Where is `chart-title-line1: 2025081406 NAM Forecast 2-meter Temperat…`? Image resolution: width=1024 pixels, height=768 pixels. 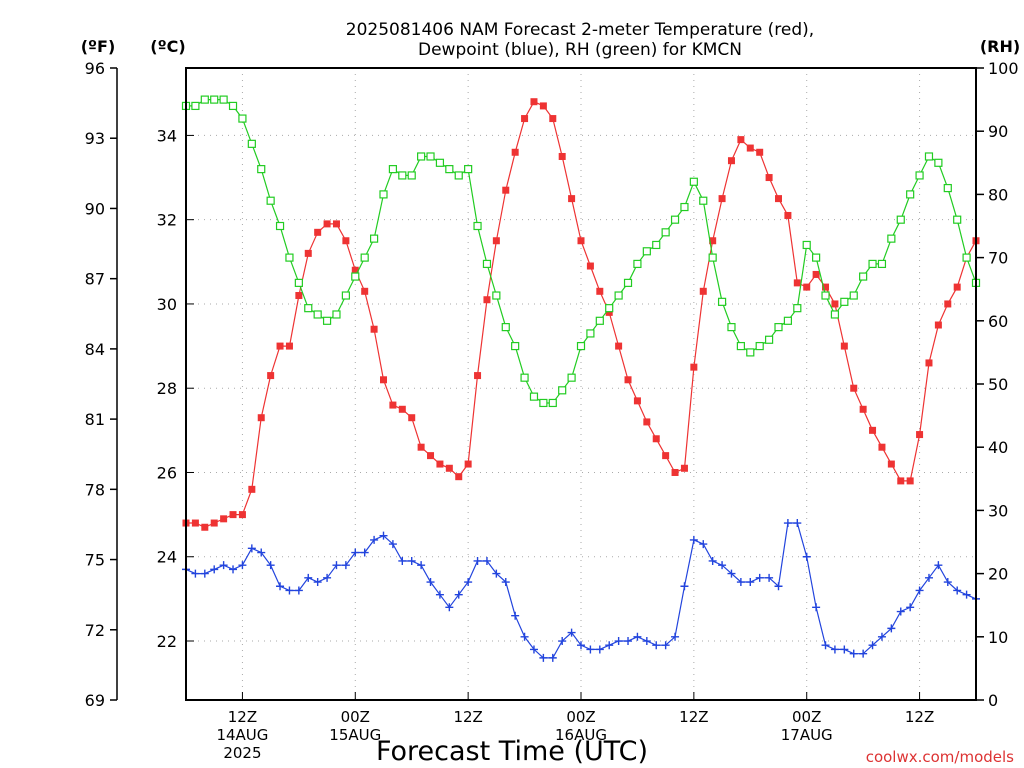 chart-title-line1: 2025081406 NAM Forecast 2-meter Temperat… is located at coordinates (580, 30).